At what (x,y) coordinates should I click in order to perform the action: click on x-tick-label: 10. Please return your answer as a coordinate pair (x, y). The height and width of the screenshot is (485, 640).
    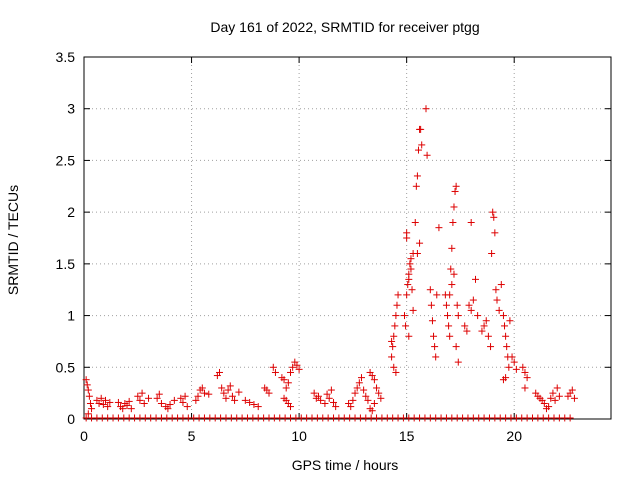
    Looking at the image, I should click on (299, 436).